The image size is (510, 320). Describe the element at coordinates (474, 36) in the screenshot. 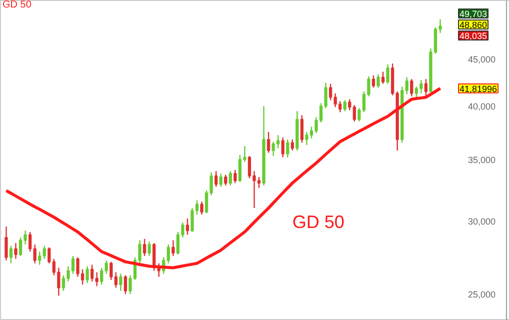

I see `text: 48,035` at that location.